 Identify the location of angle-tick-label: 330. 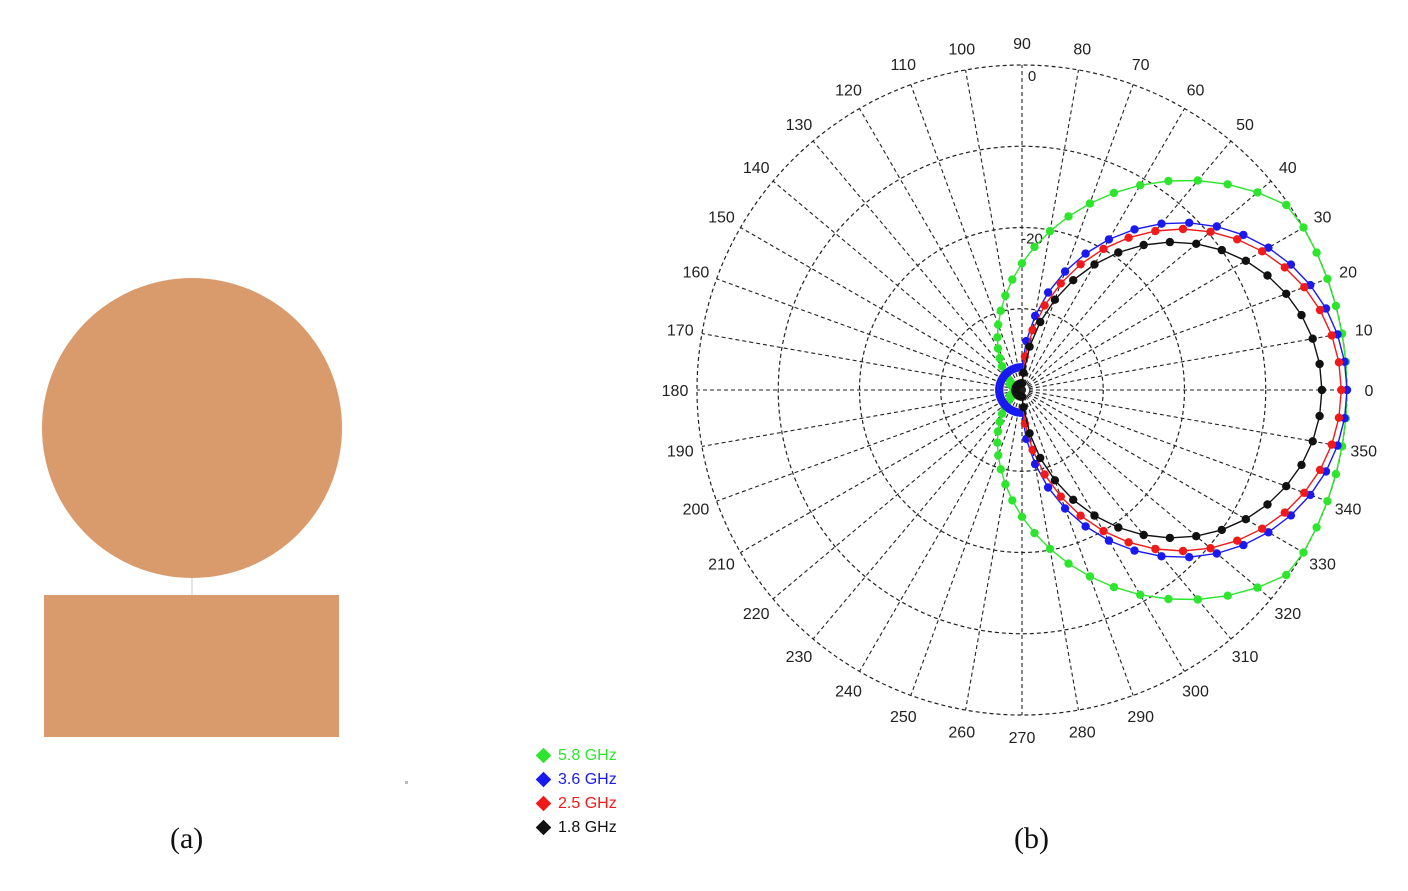
(1322, 565).